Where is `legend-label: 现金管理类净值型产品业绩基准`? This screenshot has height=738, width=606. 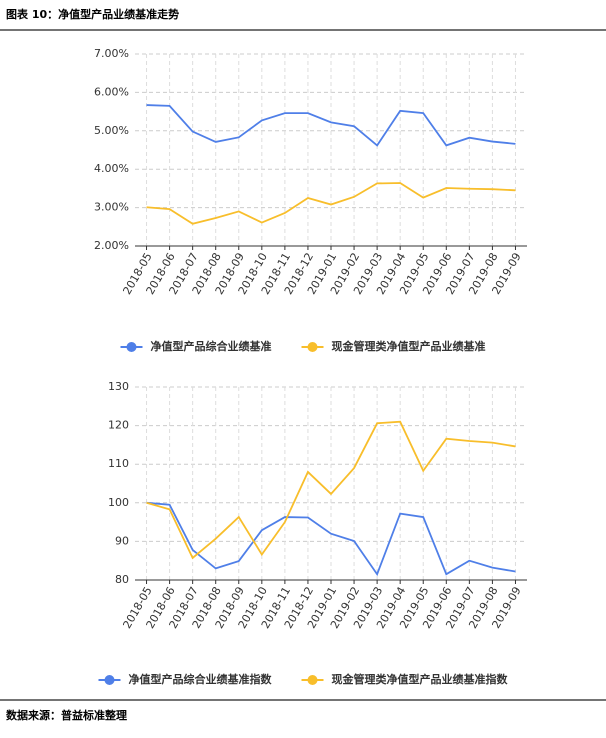
legend-label: 现金管理类净值型产品业绩基准 is located at coordinates (409, 346).